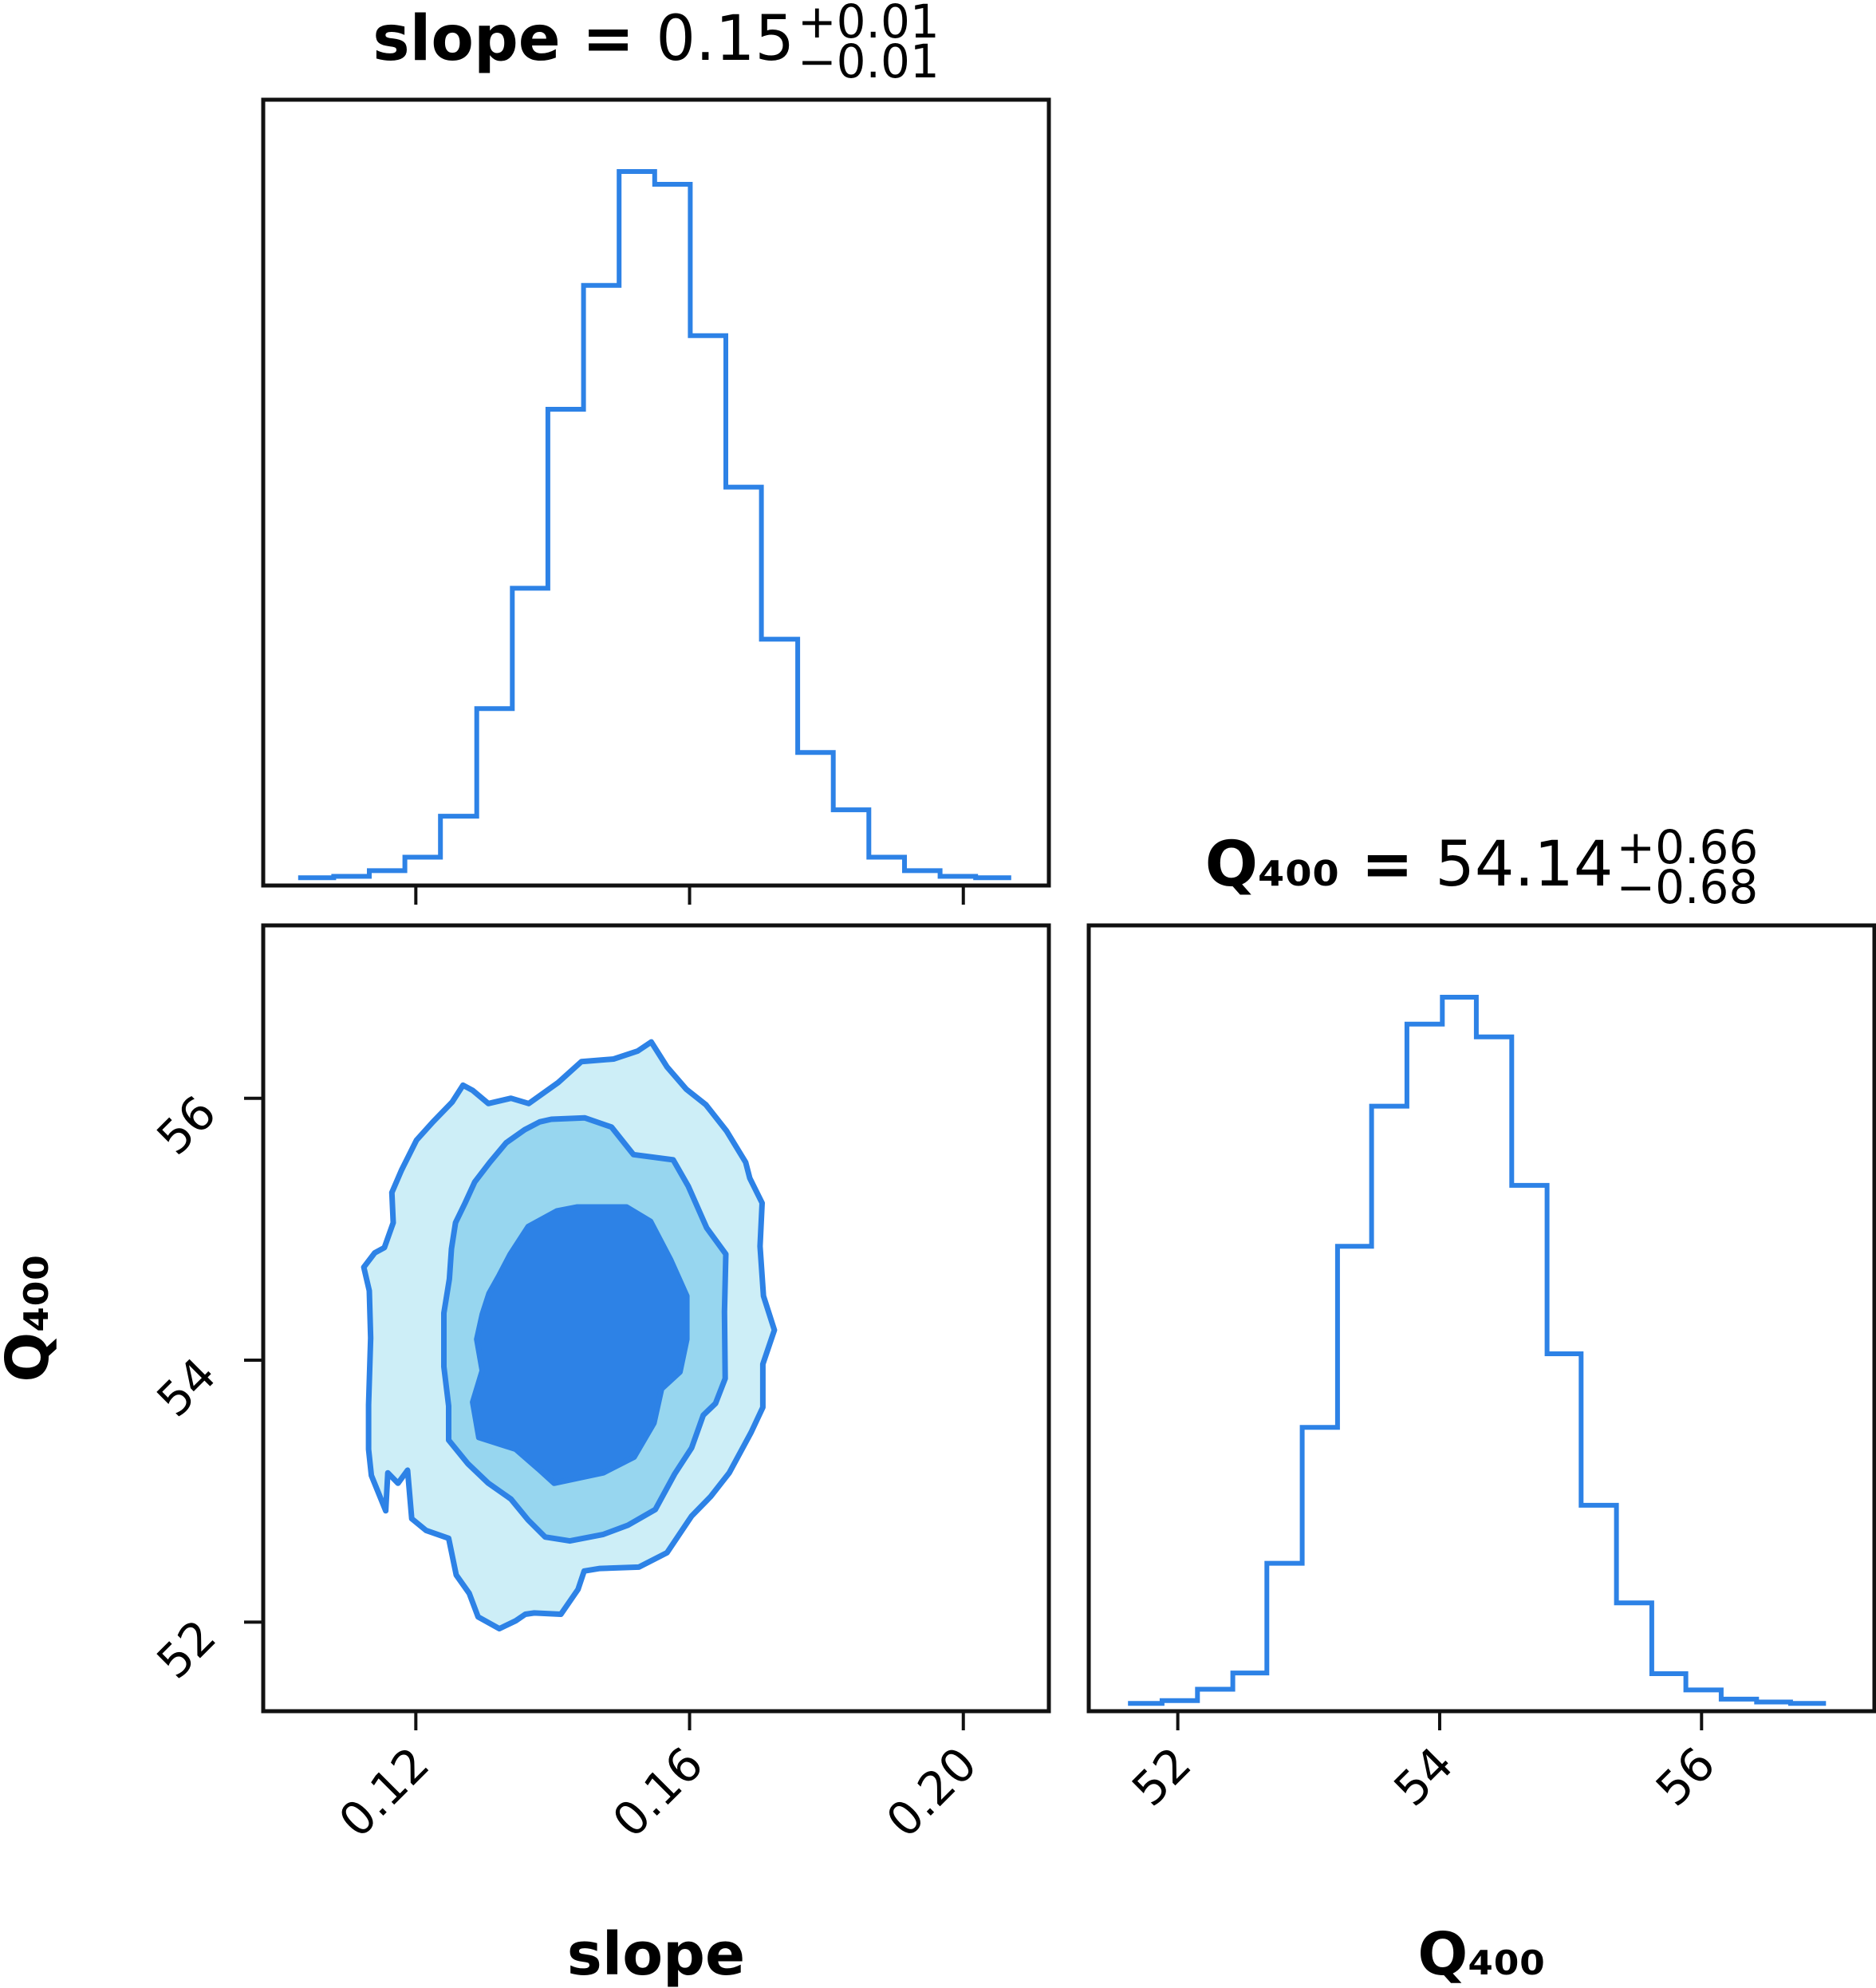  Describe the element at coordinates (658, 1792) in the screenshot. I see `contour-x-tick-label: 0.16` at that location.